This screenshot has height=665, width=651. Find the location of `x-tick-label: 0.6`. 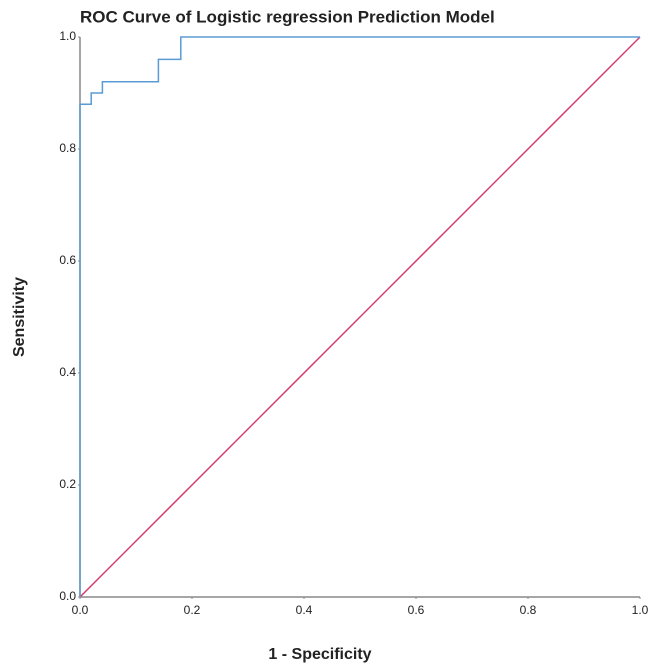

x-tick-label: 0.6 is located at coordinates (416, 610).